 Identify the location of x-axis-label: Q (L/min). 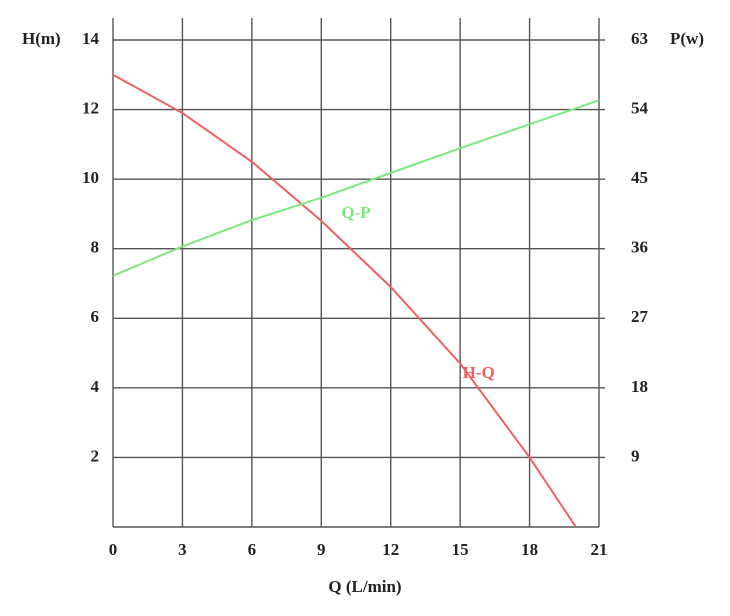
(364, 586).